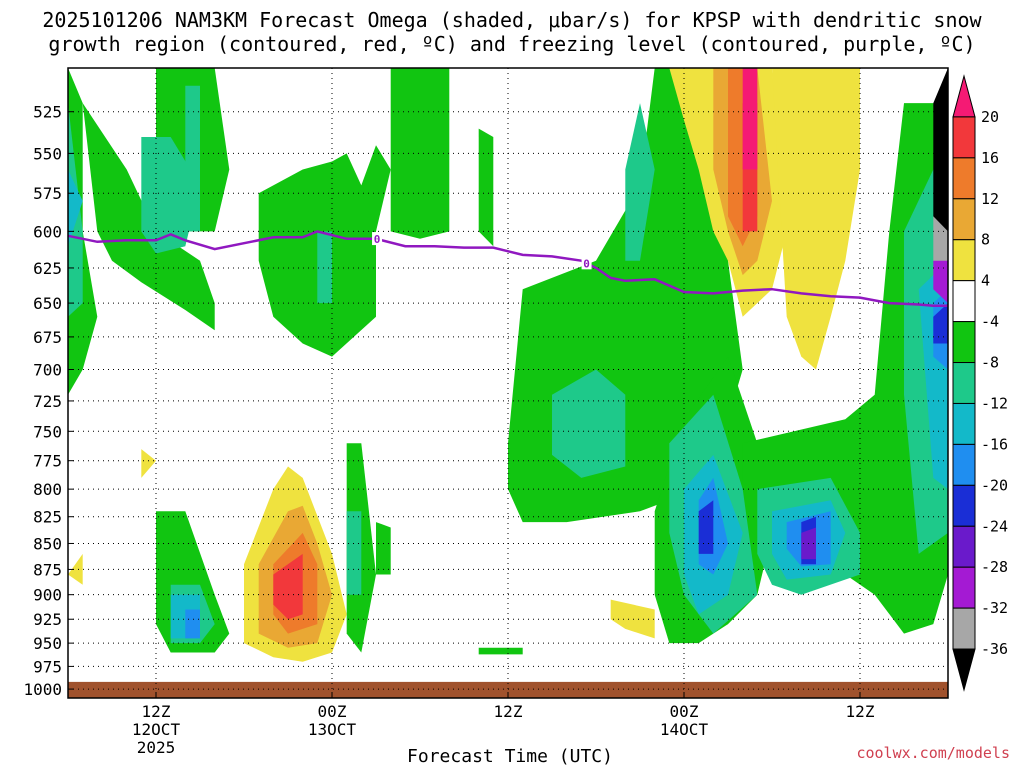  Describe the element at coordinates (990, 199) in the screenshot. I see `colorbar-label-2: 12` at that location.